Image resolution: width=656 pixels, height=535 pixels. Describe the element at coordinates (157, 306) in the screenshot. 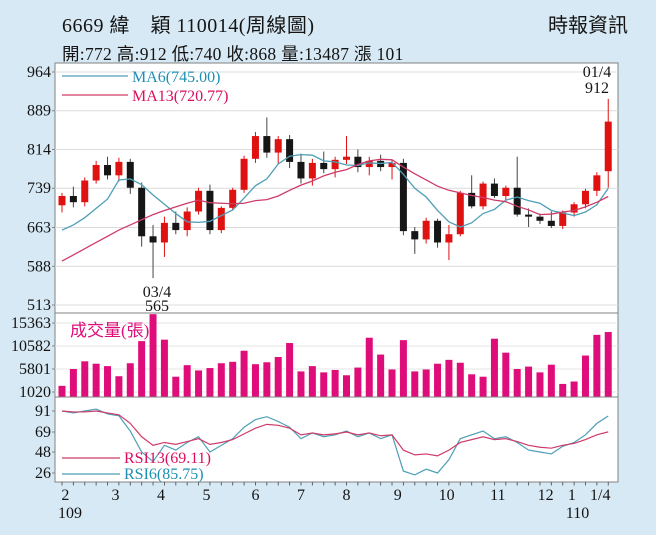

I see `low-annotation-value: 565` at that location.